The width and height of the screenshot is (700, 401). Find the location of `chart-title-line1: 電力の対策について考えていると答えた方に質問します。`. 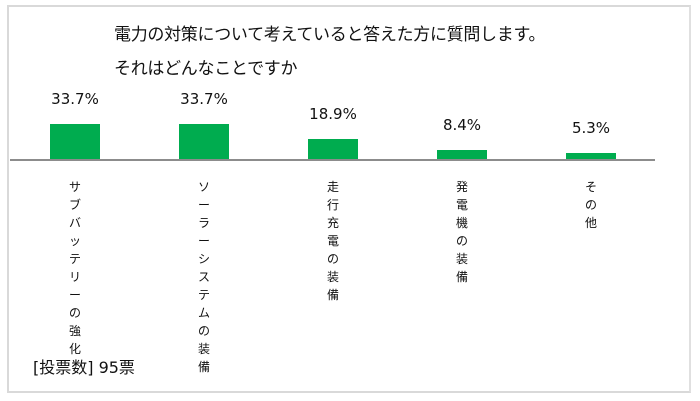

chart-title-line1: 電力の対策について考えていると答えた方に質問します。 is located at coordinates (330, 35).